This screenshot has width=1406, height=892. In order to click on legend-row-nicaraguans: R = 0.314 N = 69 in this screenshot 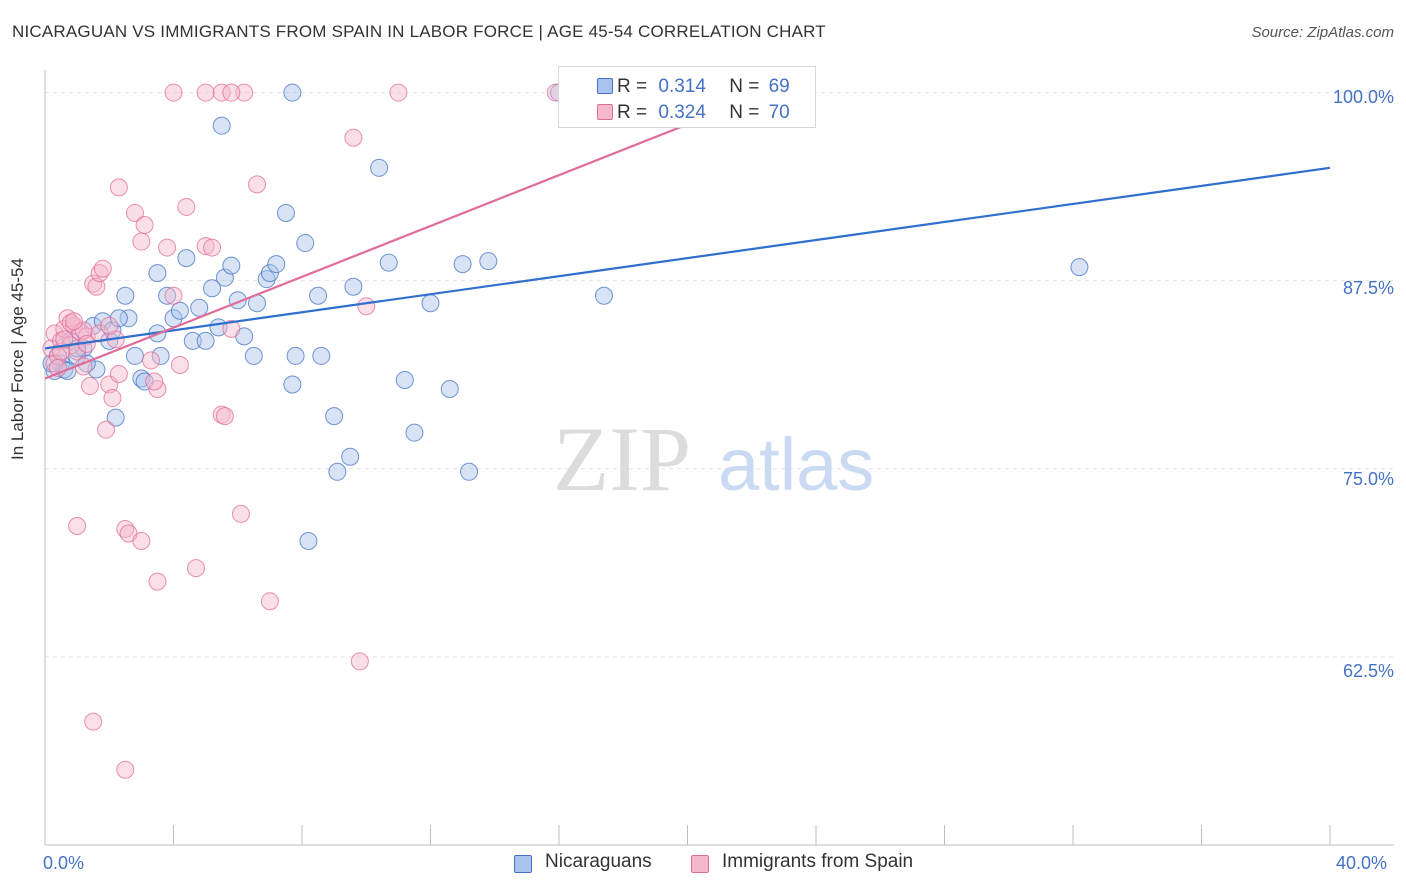, I will do `click(693, 87)`.